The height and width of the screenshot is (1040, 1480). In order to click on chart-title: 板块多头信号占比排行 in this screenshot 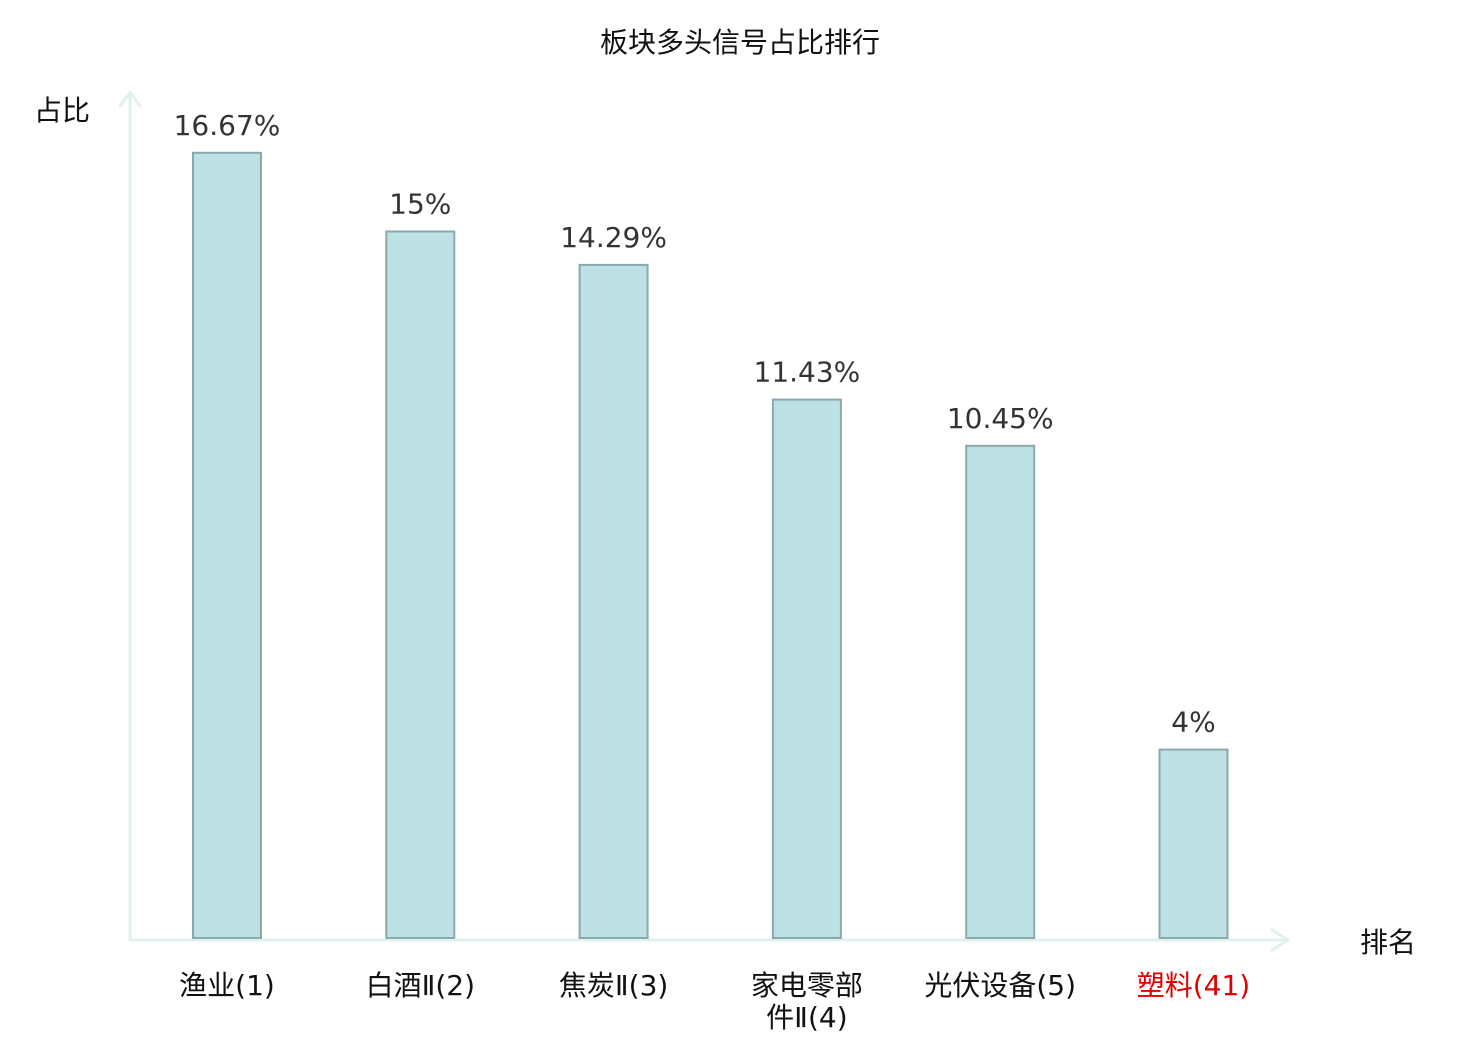, I will do `click(740, 42)`.